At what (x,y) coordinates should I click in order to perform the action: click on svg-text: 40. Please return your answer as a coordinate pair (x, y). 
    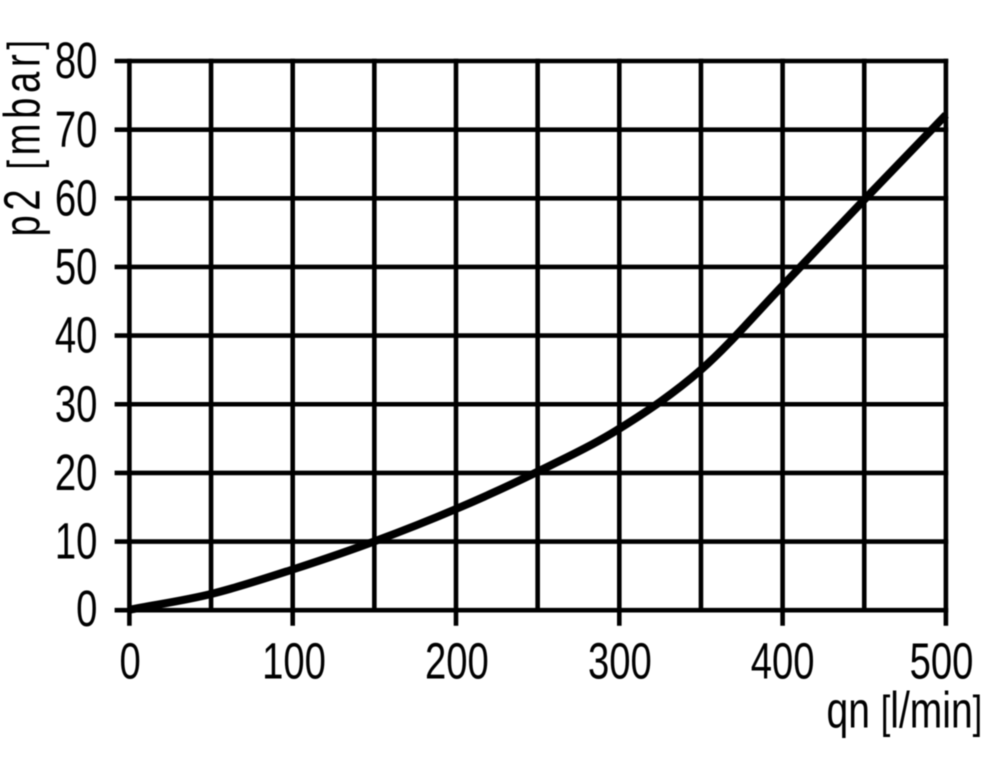
    Looking at the image, I should click on (76, 335).